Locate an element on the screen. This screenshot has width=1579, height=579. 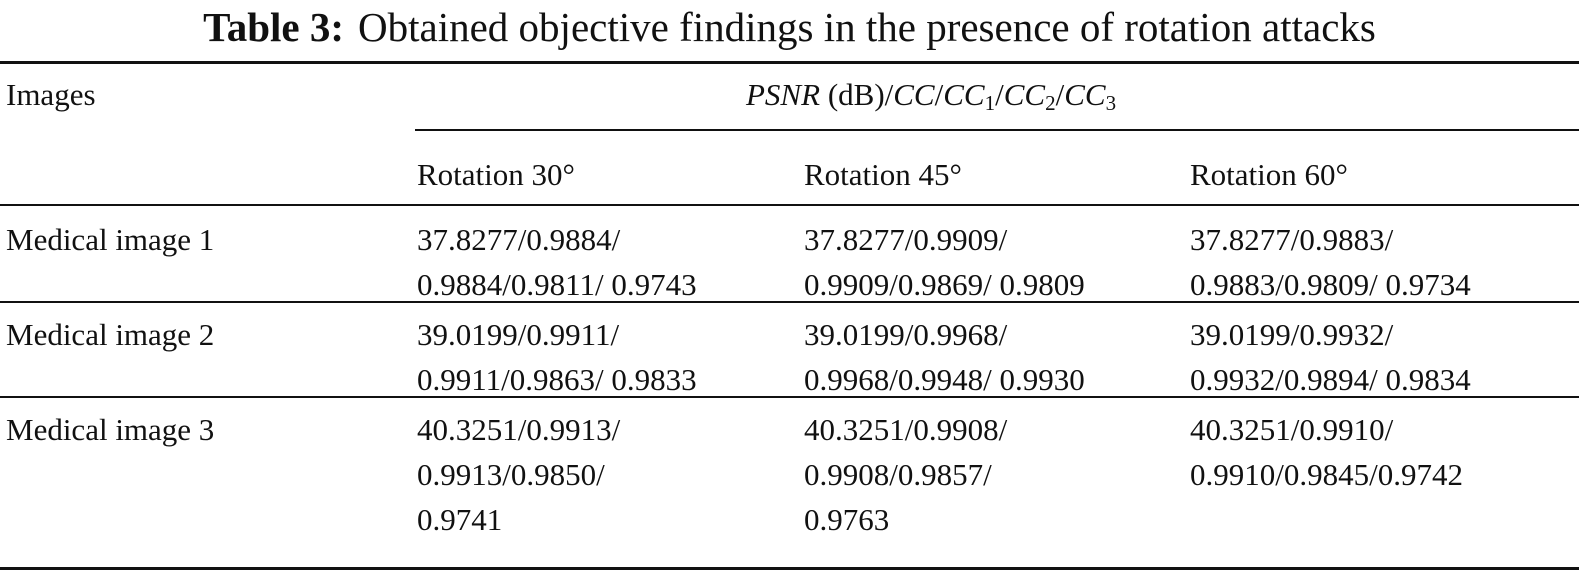
table-cell-line: 40.3251/0.9908/ is located at coordinates (906, 429).